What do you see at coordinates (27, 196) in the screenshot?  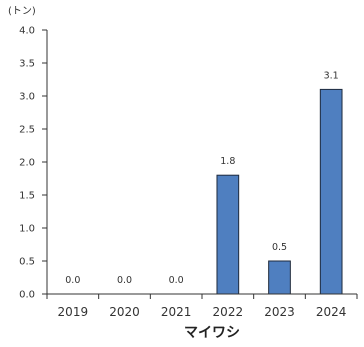 I see `y-tick-label: 1.5` at bounding box center [27, 196].